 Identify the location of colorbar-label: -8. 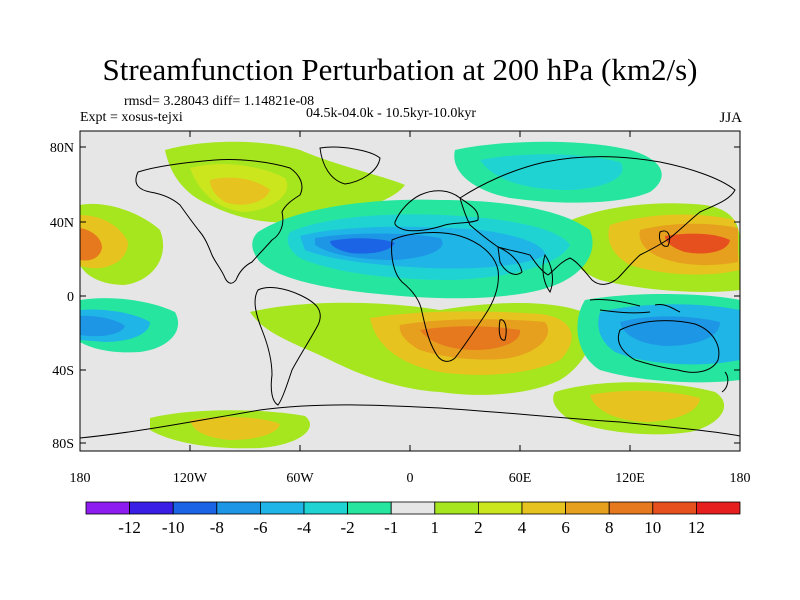
(217, 527).